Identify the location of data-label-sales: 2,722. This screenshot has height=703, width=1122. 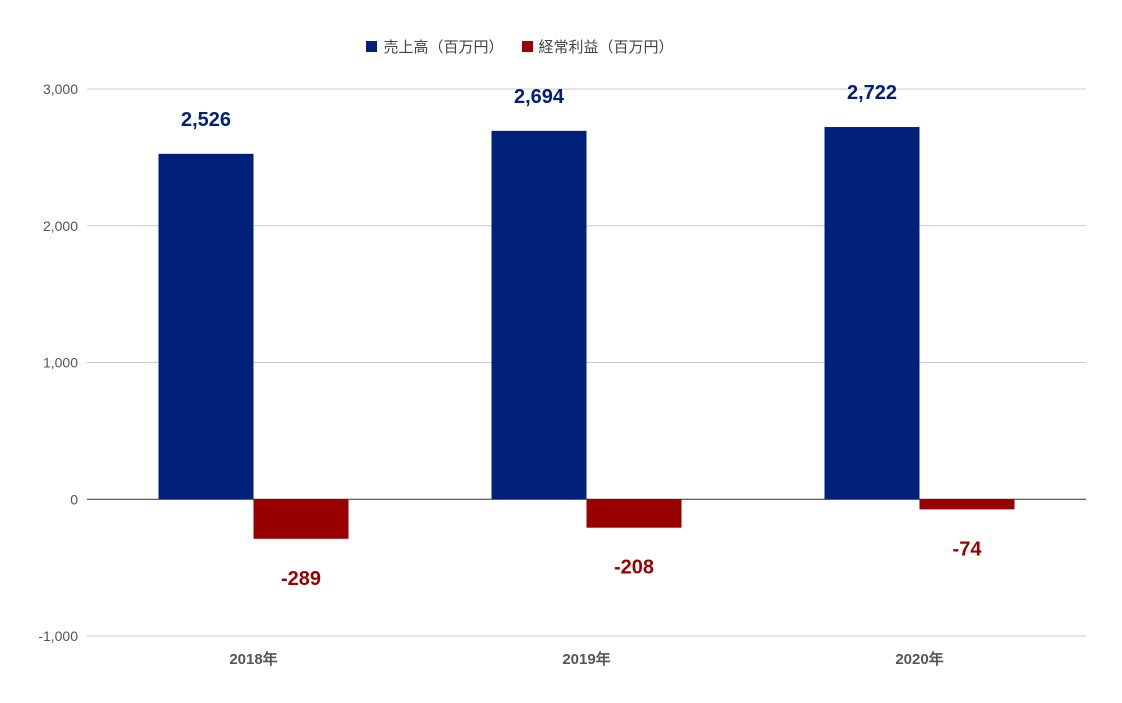
(872, 93).